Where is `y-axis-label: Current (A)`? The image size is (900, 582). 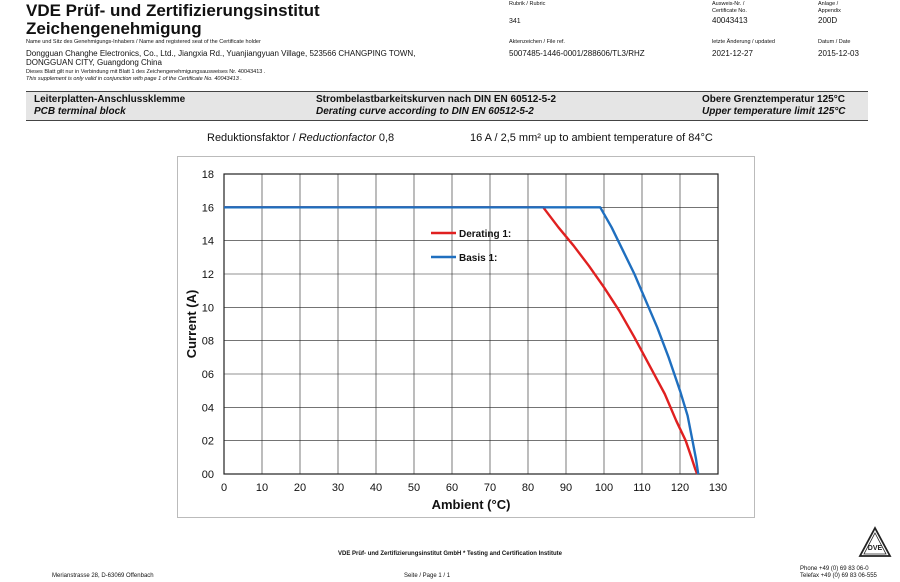
y-axis-label: Current (A) is located at coordinates (191, 324).